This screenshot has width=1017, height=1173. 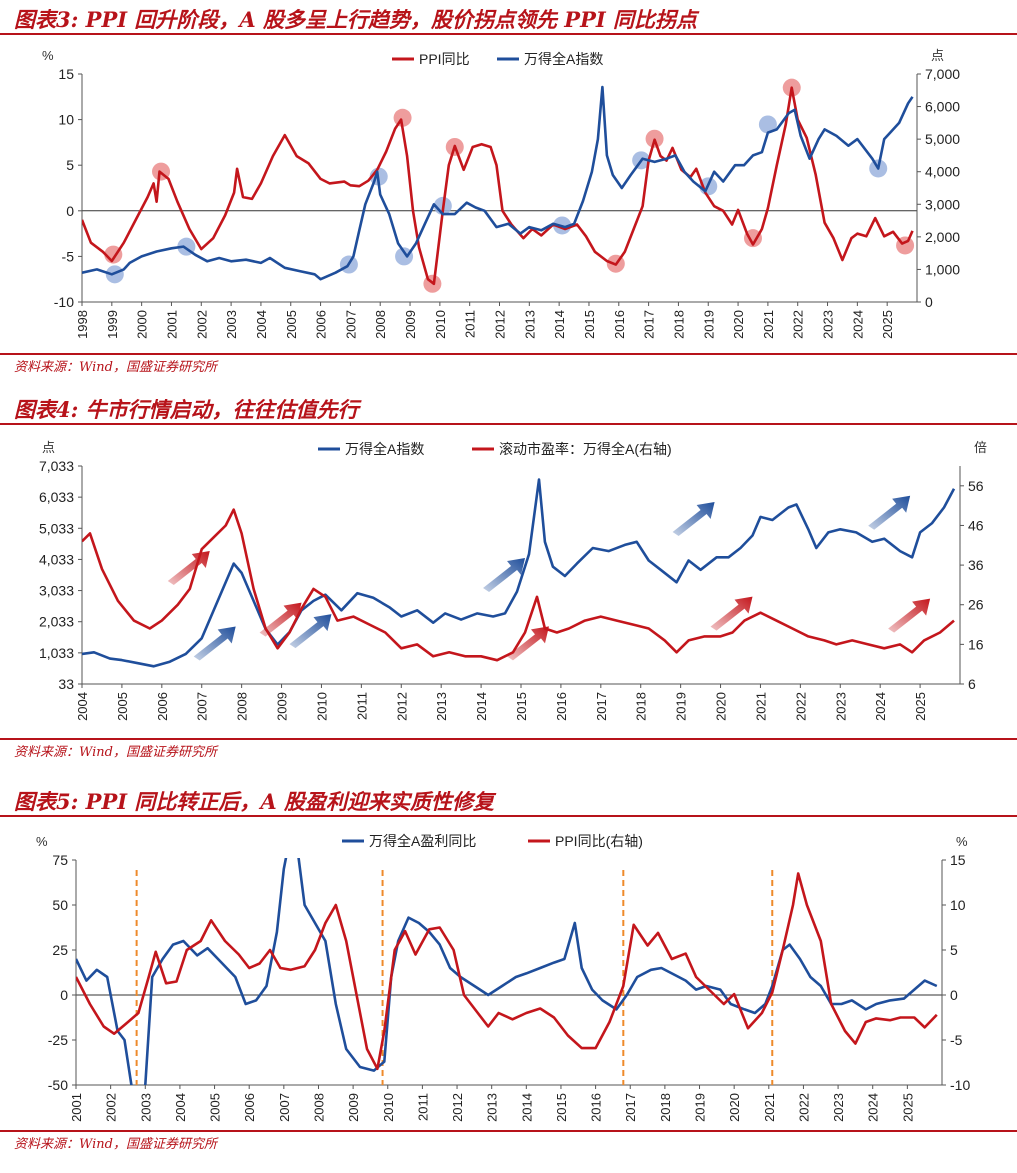 What do you see at coordinates (976, 565) in the screenshot?
I see `right-tick-label: 36` at bounding box center [976, 565].